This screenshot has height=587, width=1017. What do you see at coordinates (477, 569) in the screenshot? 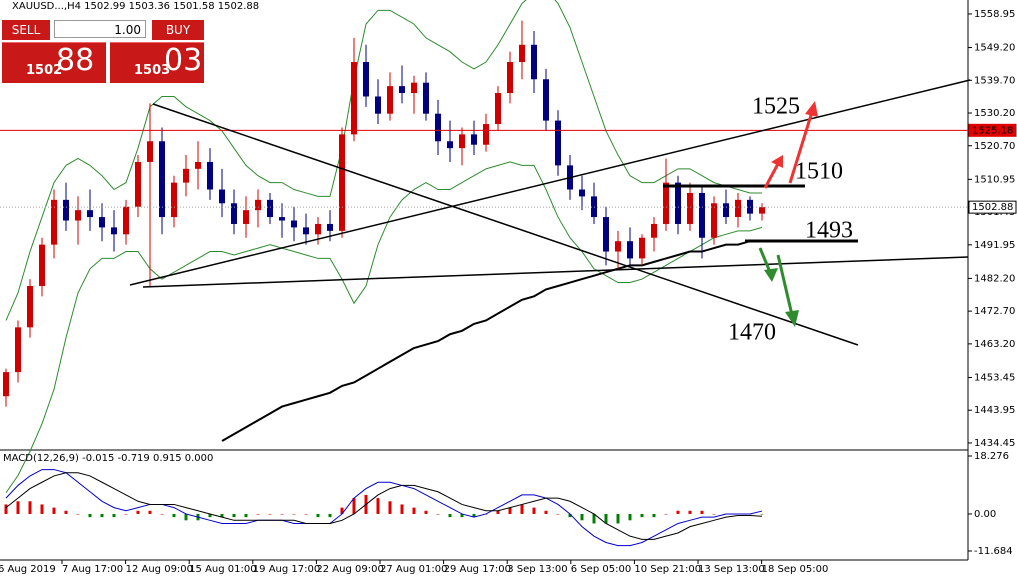
I see `x-tick-label: 29 Aug 17:00` at bounding box center [477, 569].